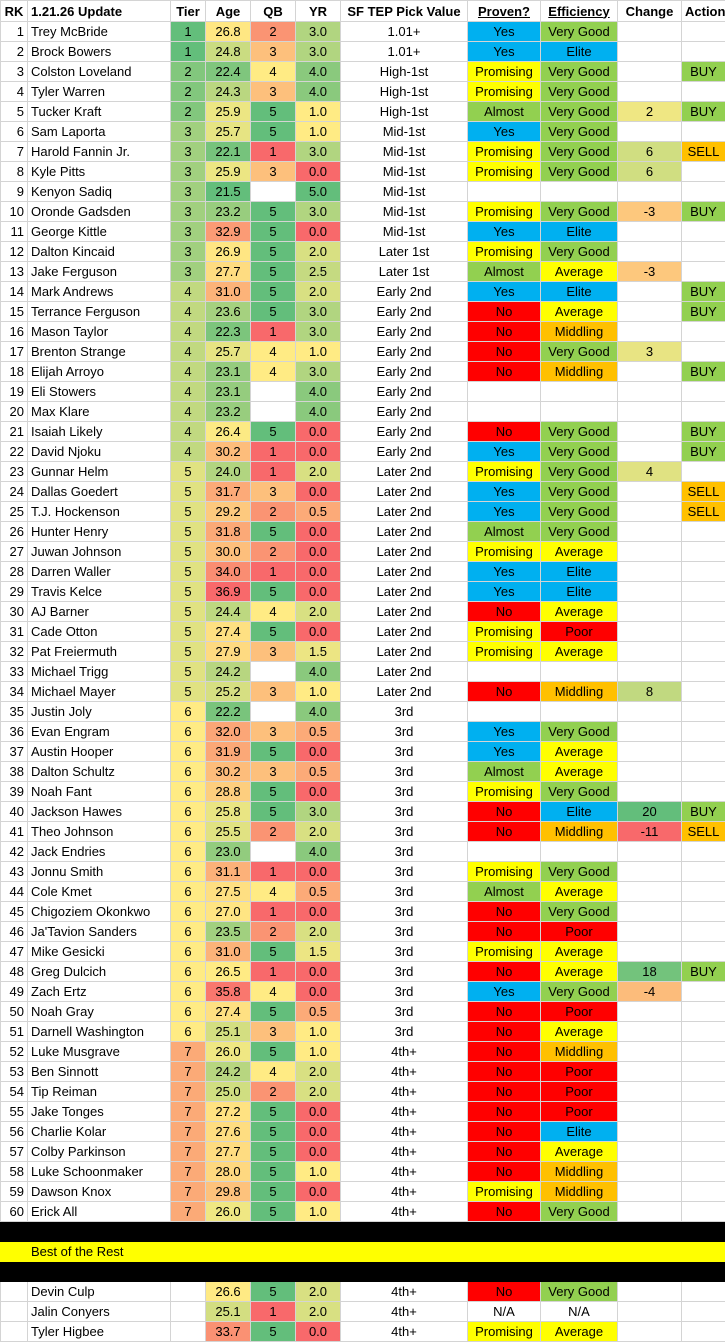 This screenshot has height=1342, width=725. I want to click on age: 27.4, so click(228, 1012).